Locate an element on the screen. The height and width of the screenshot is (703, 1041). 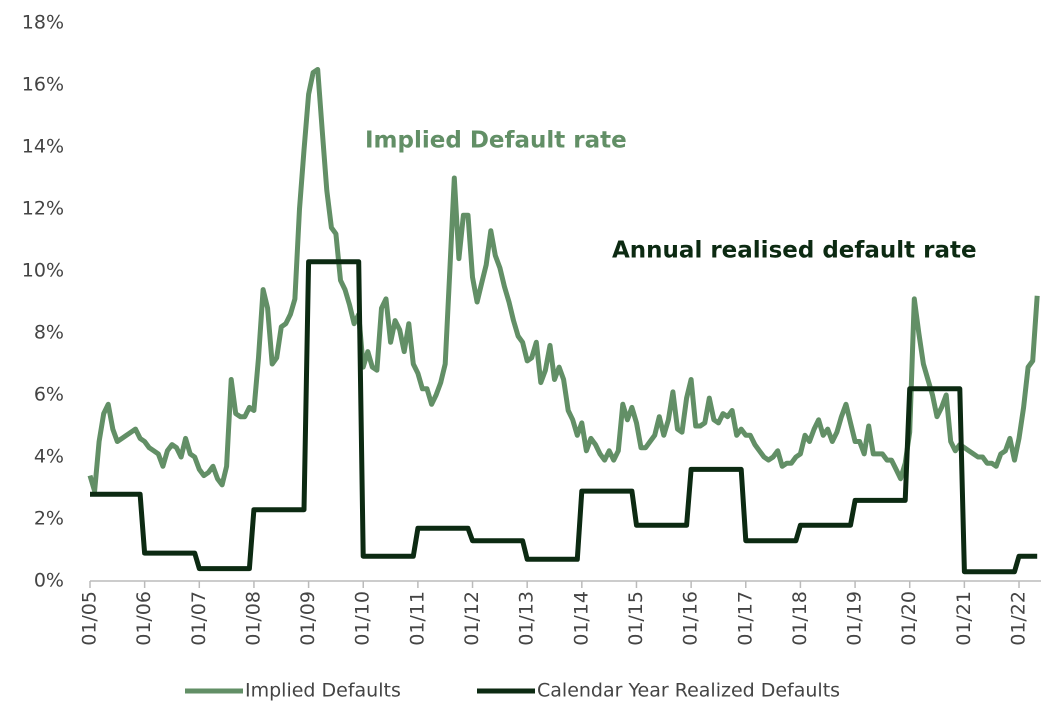
y-tick-label: 8% is located at coordinates (49, 333).